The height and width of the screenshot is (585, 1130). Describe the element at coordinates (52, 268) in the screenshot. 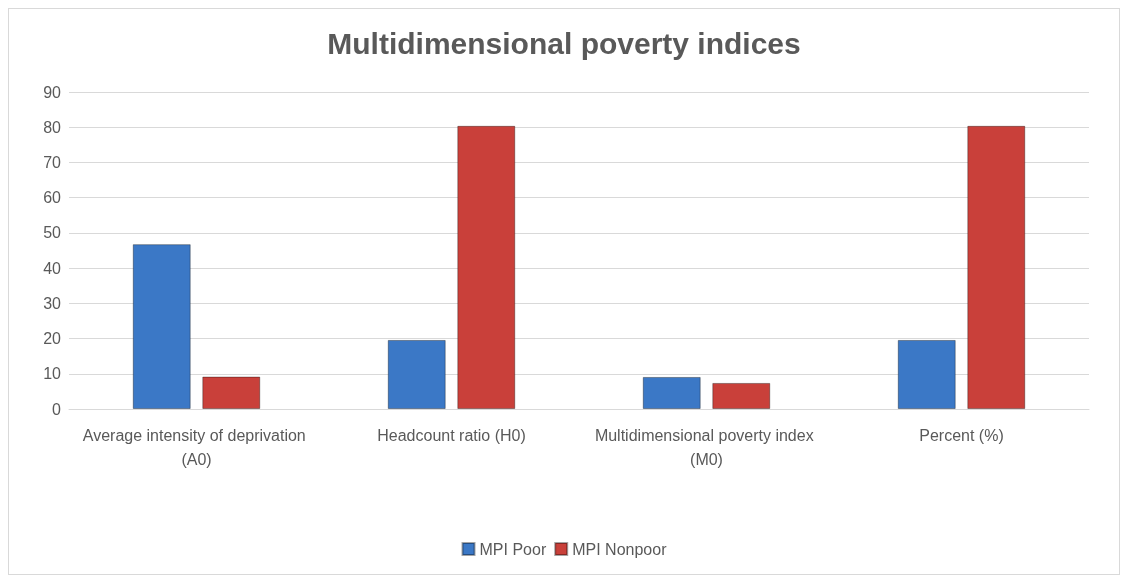

I see `y-tick-label: 40` at that location.